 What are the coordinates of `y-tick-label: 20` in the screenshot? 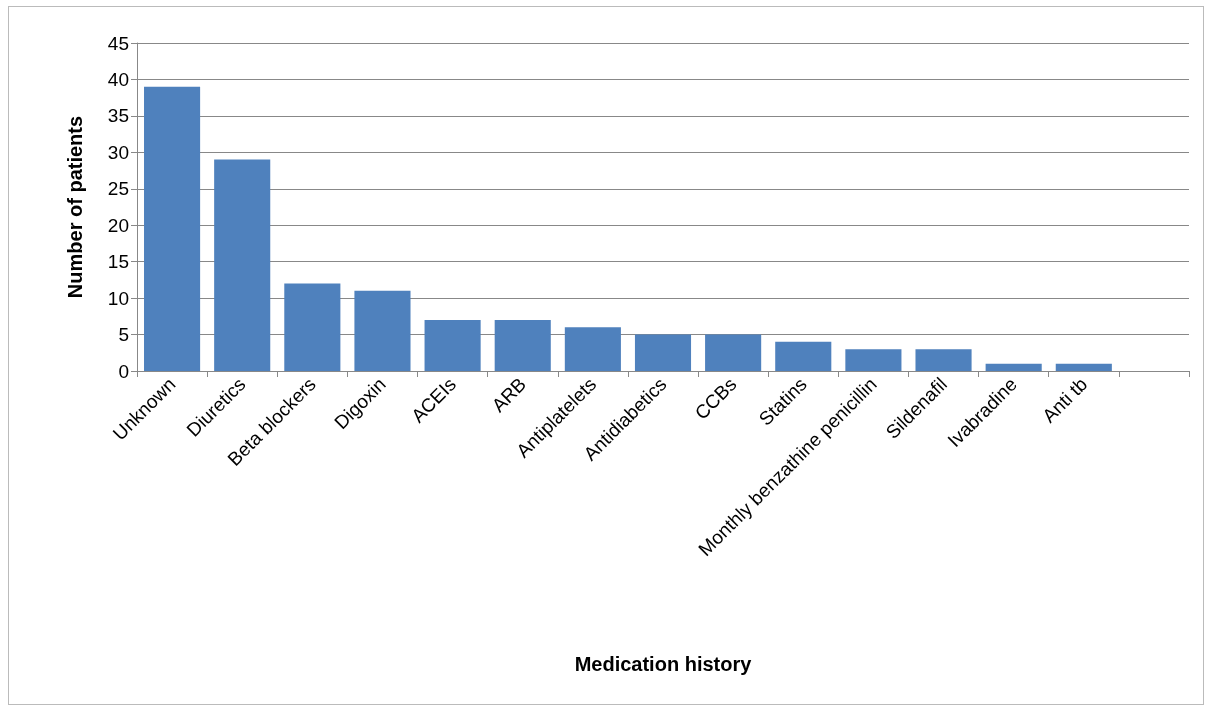 It's located at (118, 225).